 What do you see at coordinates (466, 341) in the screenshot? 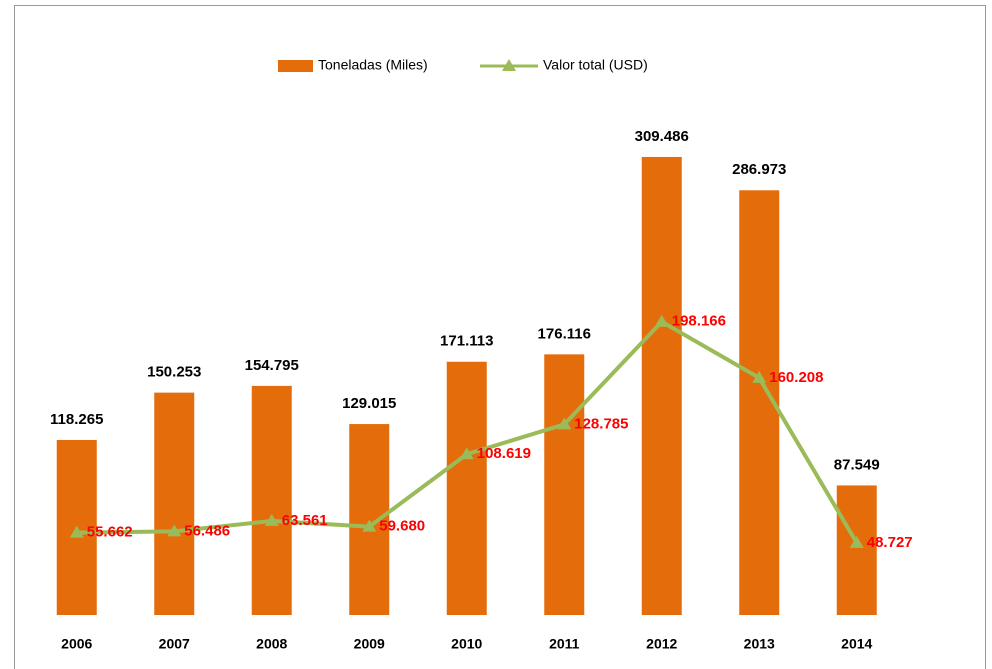
I see `data-label: 171.113` at bounding box center [466, 341].